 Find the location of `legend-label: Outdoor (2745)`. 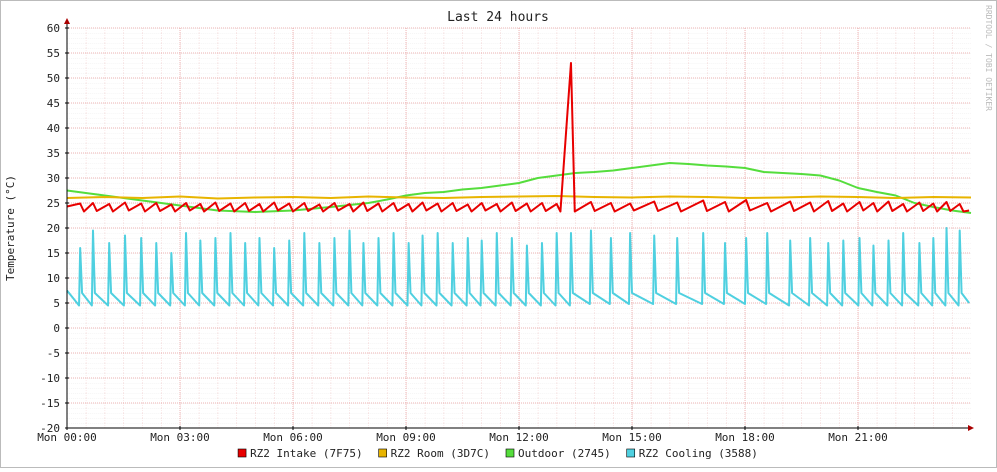

legend-label: Outdoor (2745) is located at coordinates (564, 453).